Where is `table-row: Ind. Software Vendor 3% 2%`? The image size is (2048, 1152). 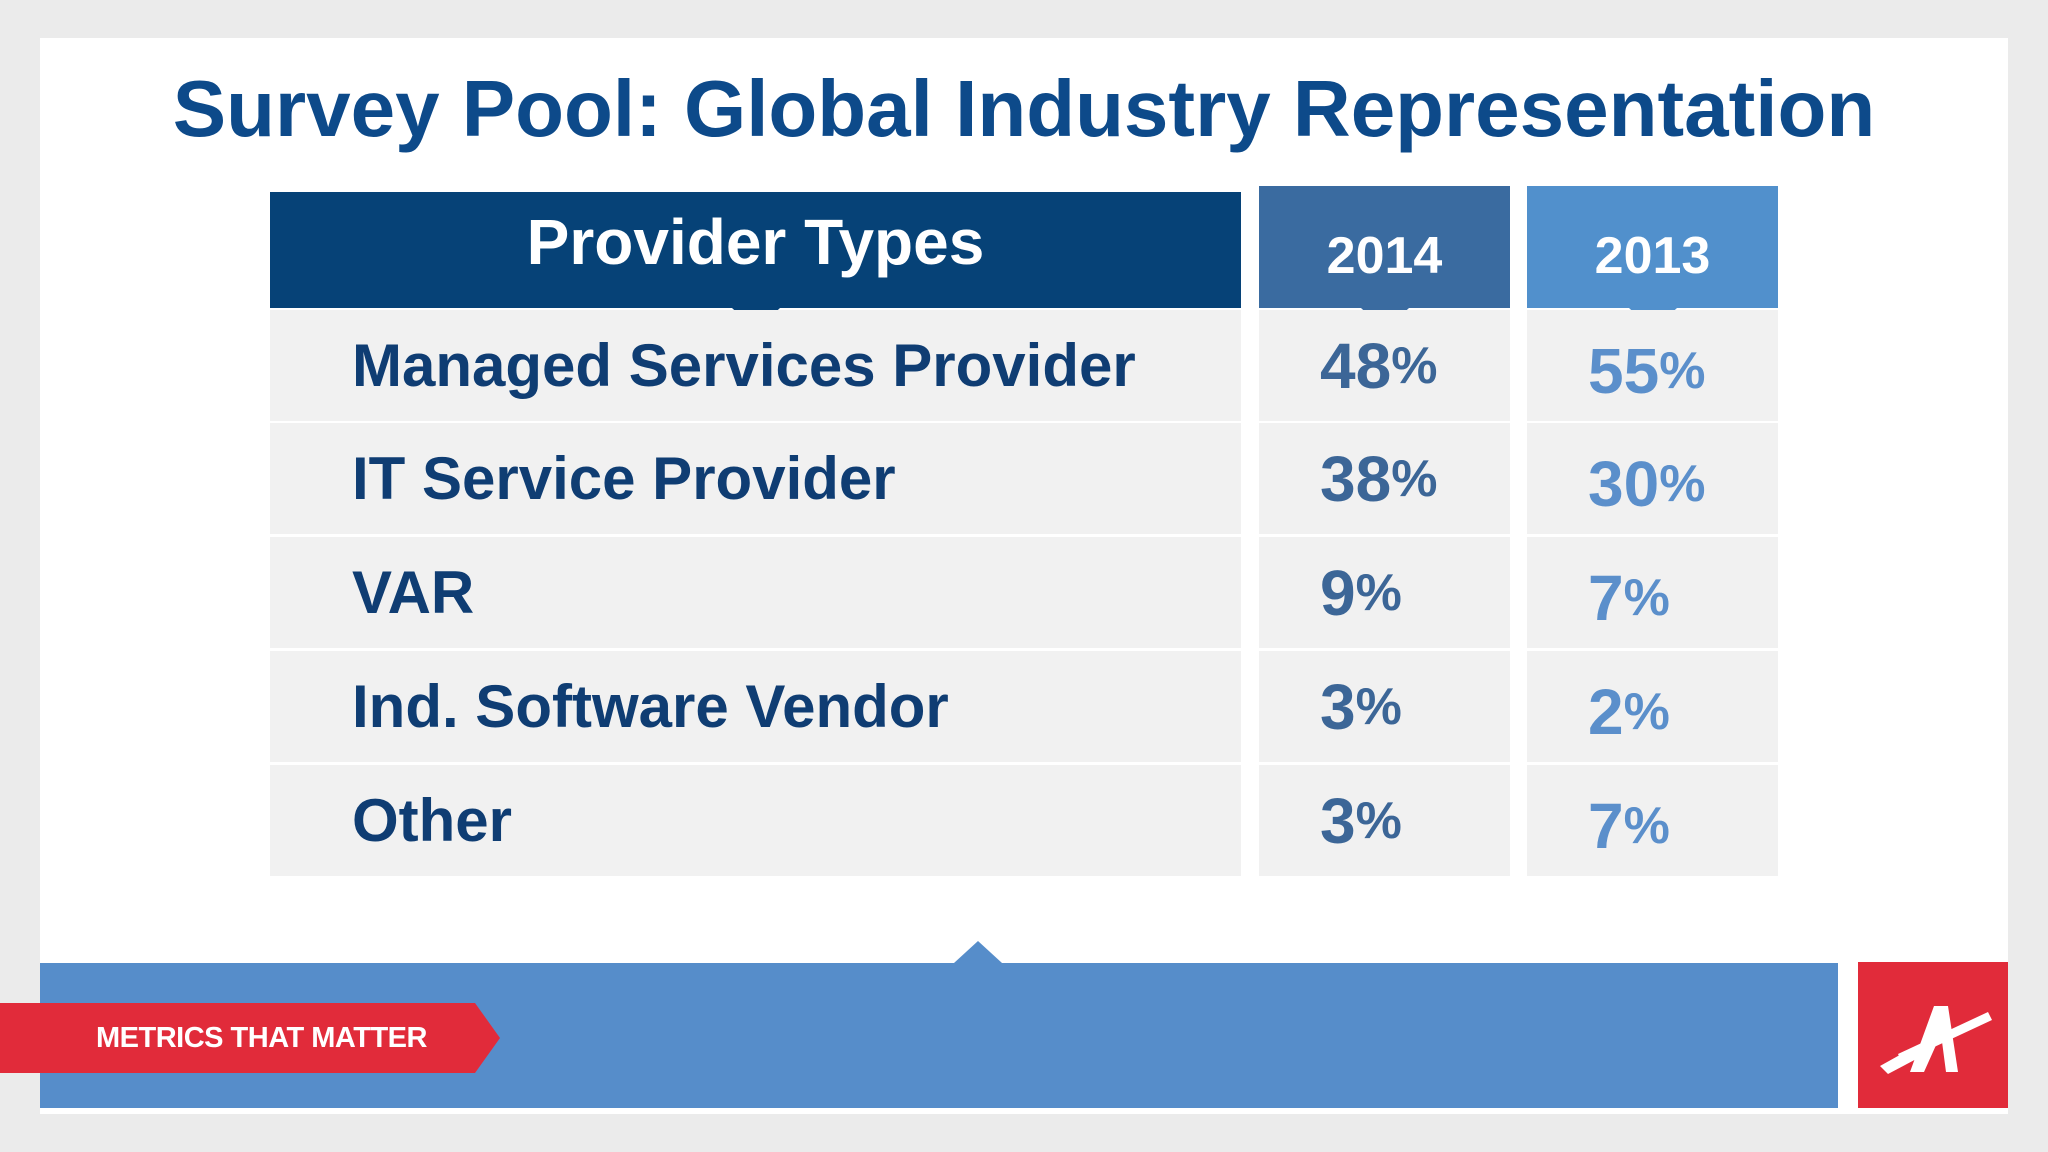 table-row: Ind. Software Vendor 3% 2% is located at coordinates (1024, 706).